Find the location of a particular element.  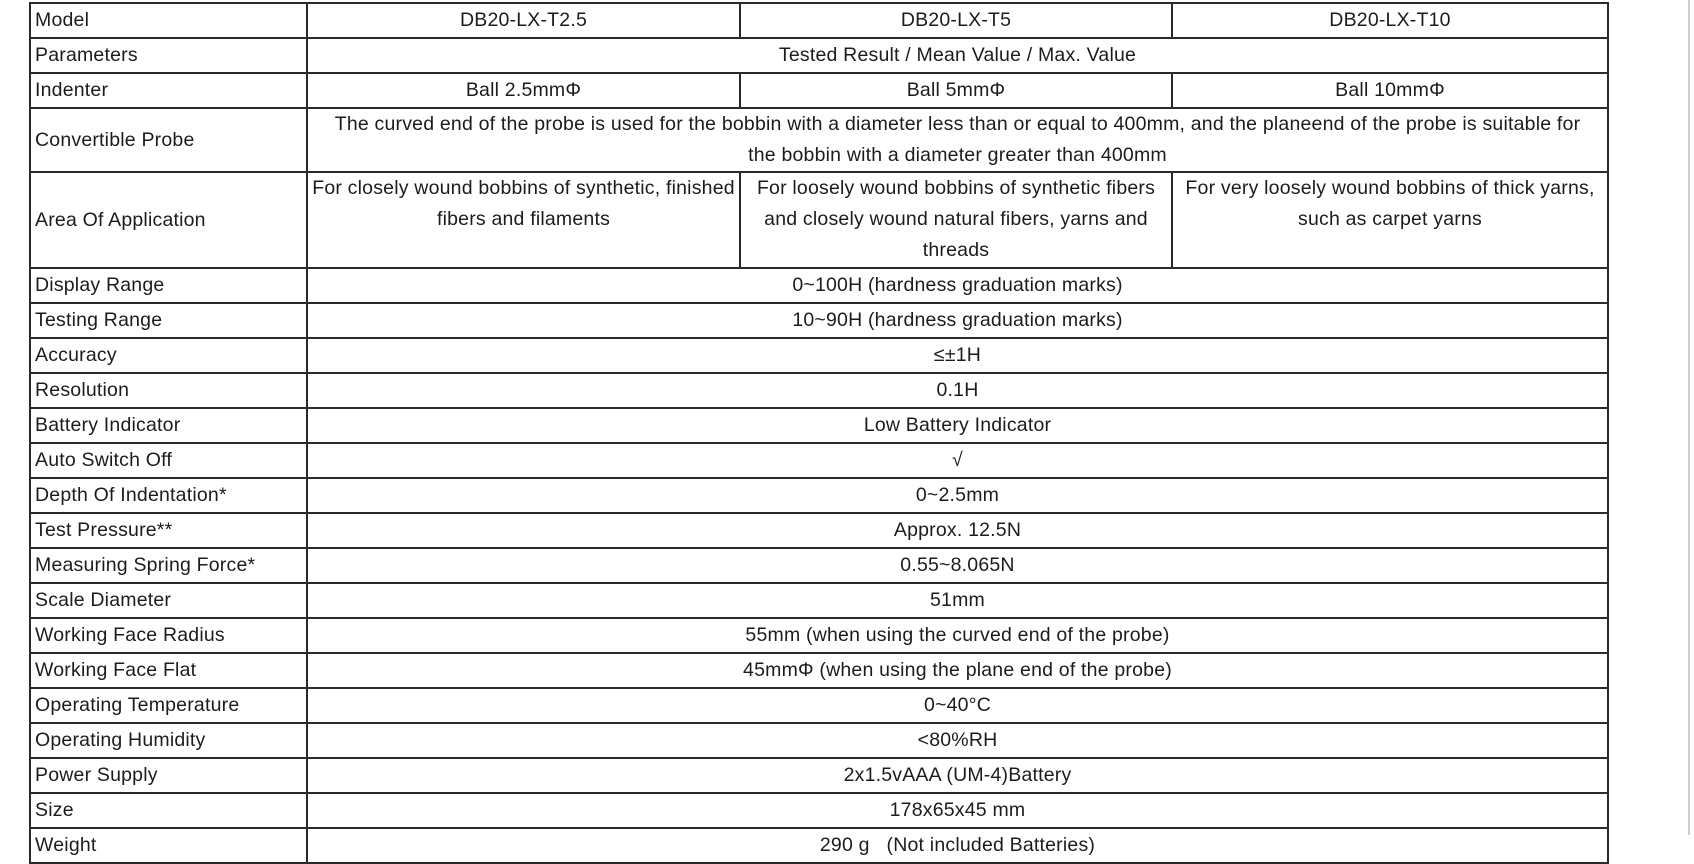

row-label: Working Face Flat is located at coordinates (168, 670).